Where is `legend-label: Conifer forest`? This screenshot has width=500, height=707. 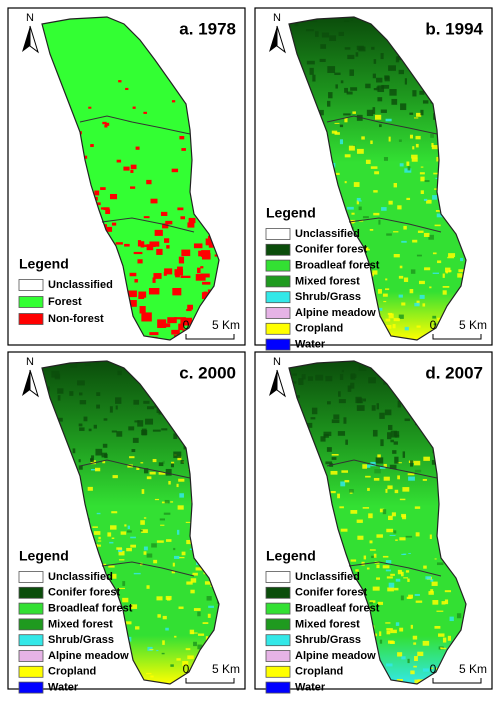
legend-label: Conifer forest is located at coordinates (84, 593).